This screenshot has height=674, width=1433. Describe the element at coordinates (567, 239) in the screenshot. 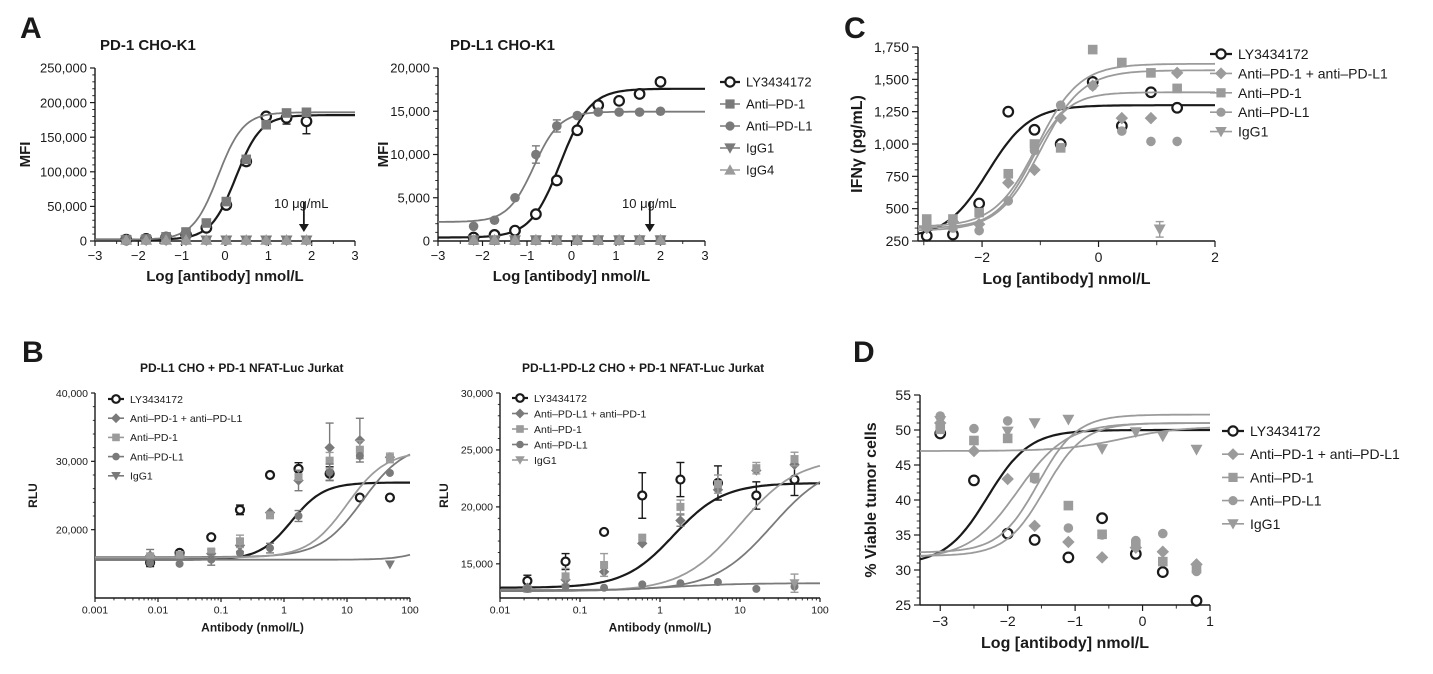

I see `series-igg4` at that location.